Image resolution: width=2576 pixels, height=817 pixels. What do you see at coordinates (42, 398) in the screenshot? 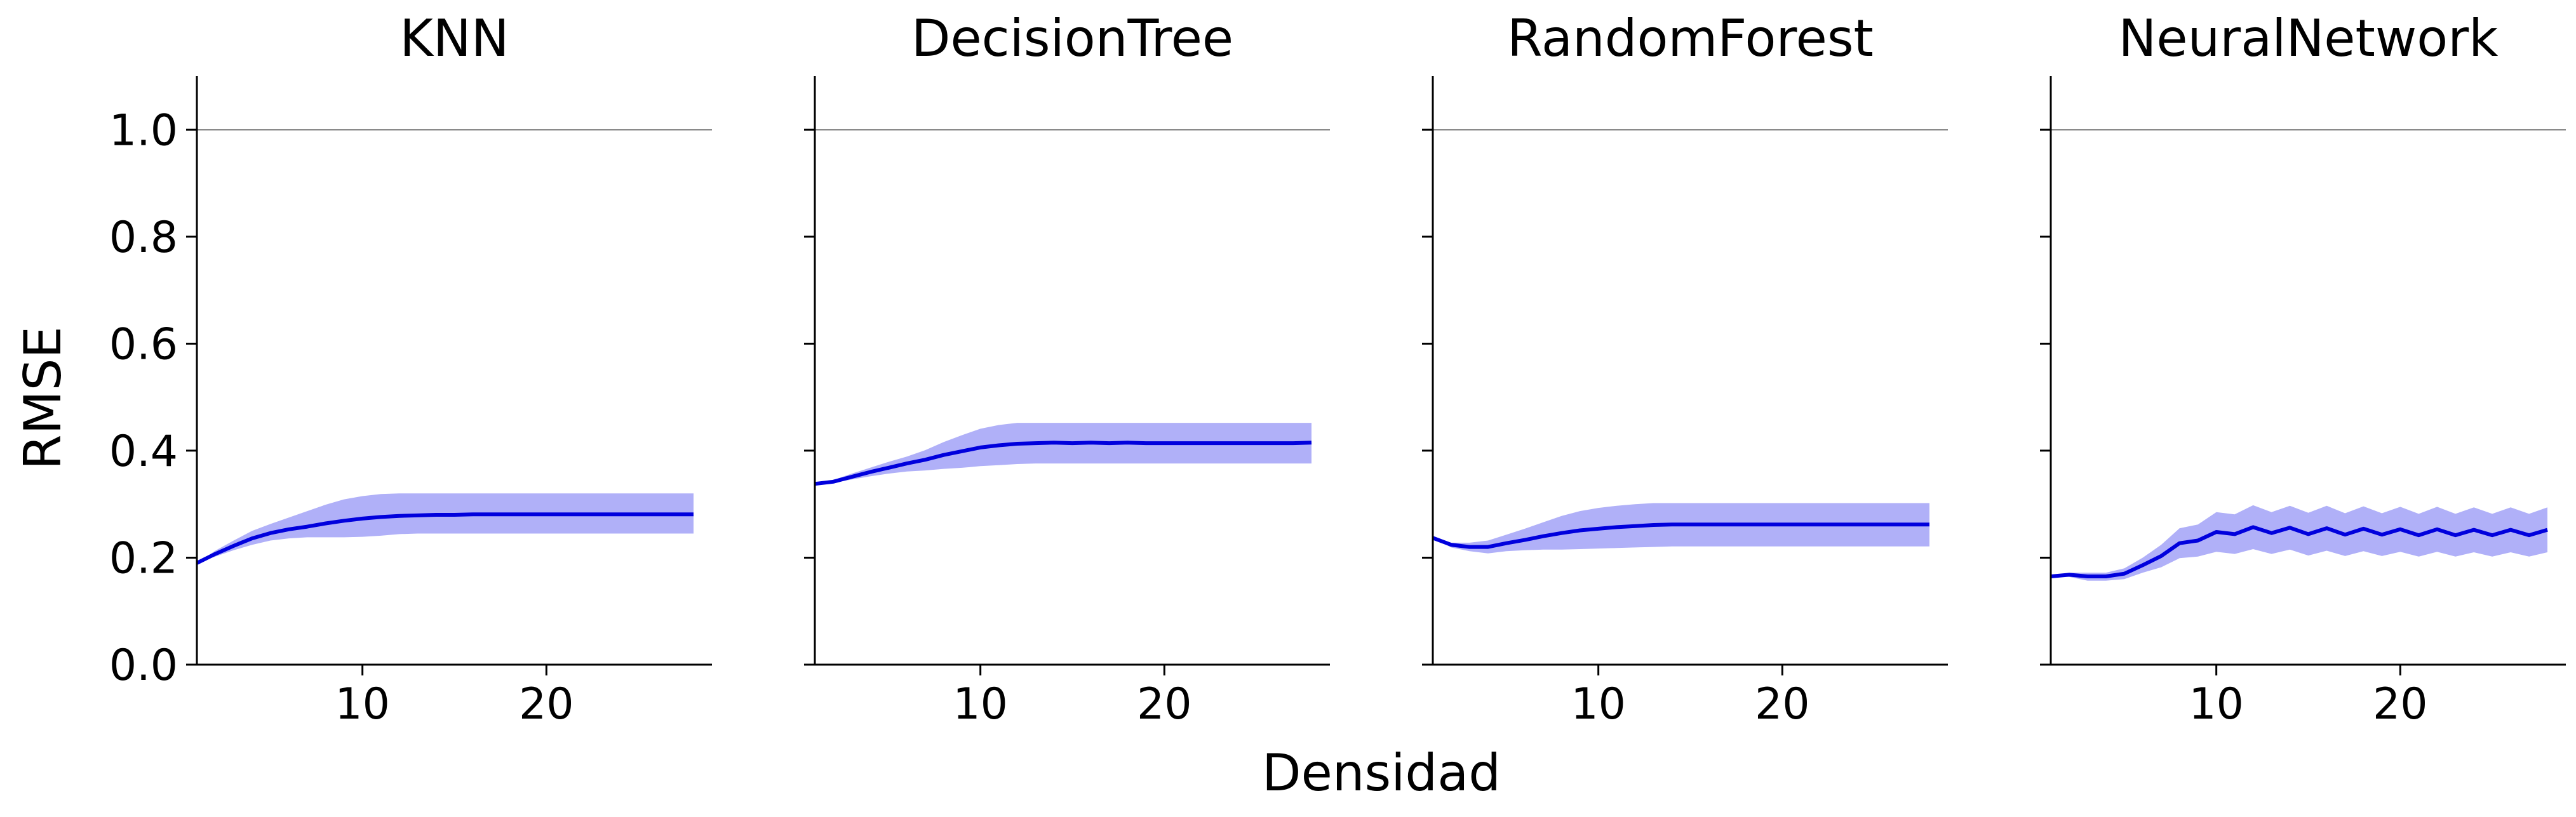
I see `y-axis-label: RMSE` at bounding box center [42, 398].